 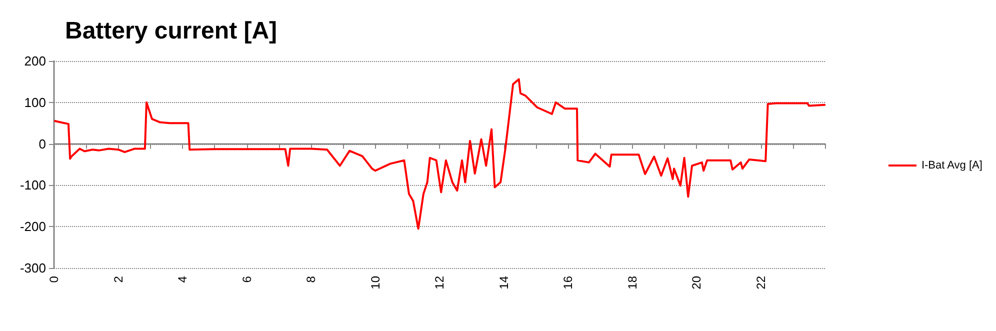 I want to click on y-tick-label: 200, so click(x=35, y=61).